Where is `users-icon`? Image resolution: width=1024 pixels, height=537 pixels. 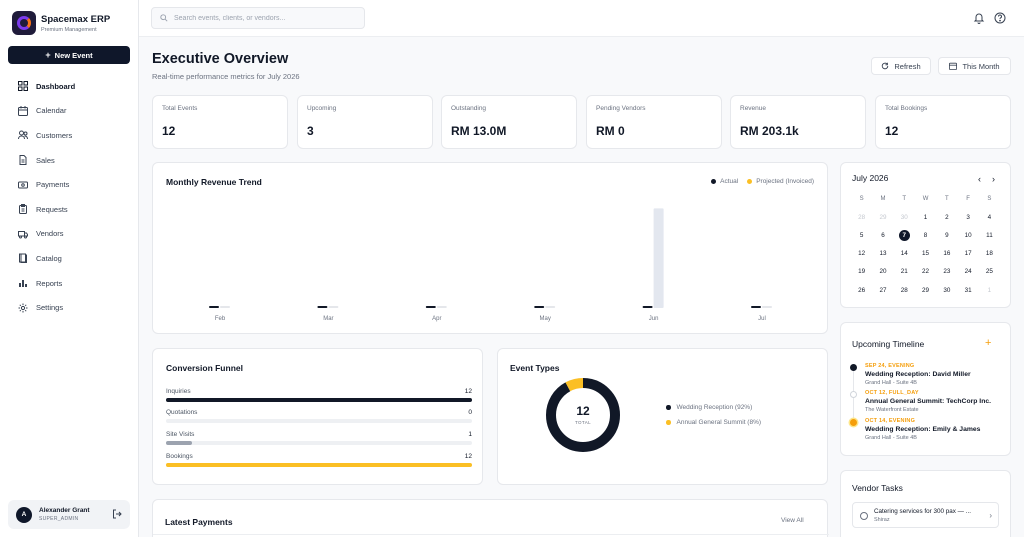 users-icon is located at coordinates (23, 135).